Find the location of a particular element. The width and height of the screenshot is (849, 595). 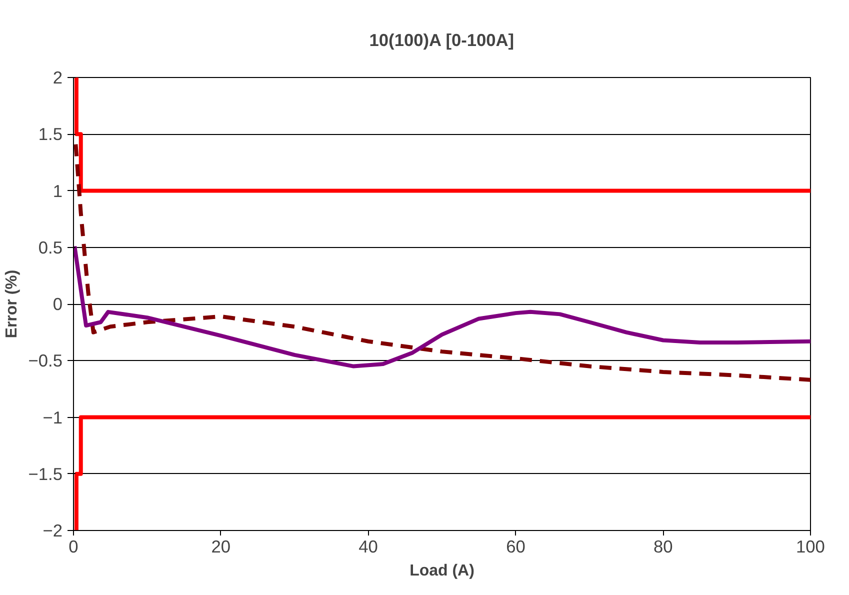

x-axis-title: Load (A) is located at coordinates (442, 571).